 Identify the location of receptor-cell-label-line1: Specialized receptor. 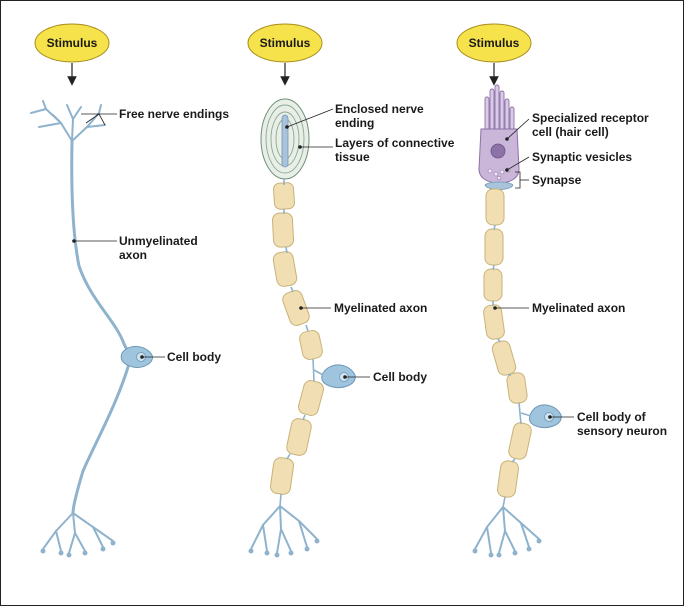
(590, 118).